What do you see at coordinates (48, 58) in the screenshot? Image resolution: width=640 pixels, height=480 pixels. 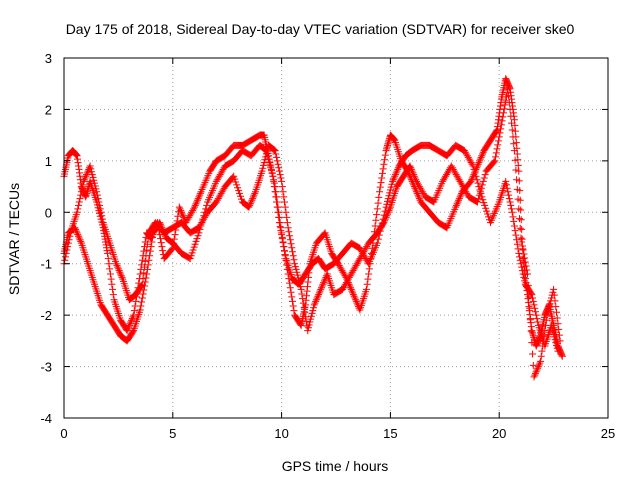 I see `y-tick-label: 3` at bounding box center [48, 58].